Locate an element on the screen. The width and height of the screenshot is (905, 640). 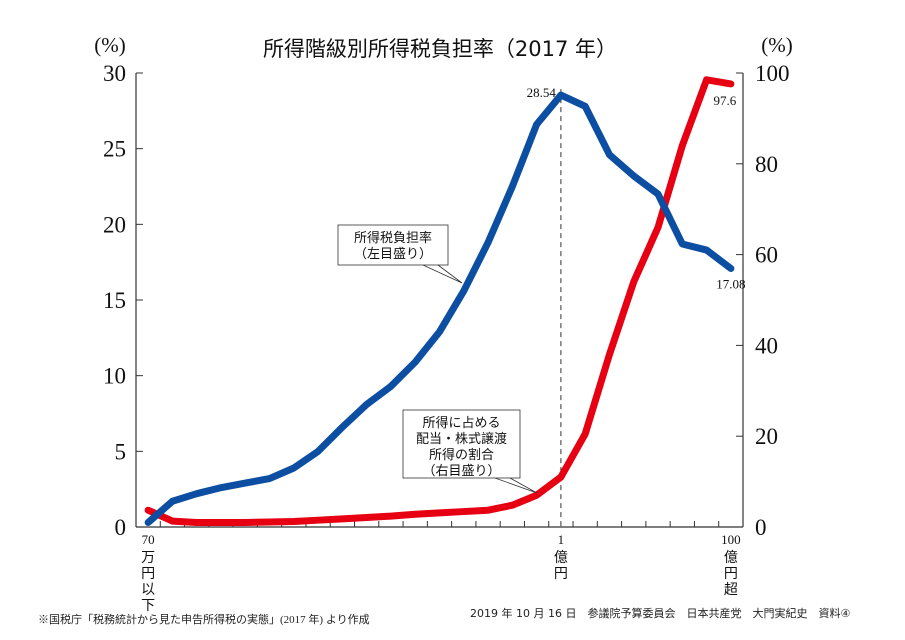
right-tick-label: 20 is located at coordinates (766, 436).